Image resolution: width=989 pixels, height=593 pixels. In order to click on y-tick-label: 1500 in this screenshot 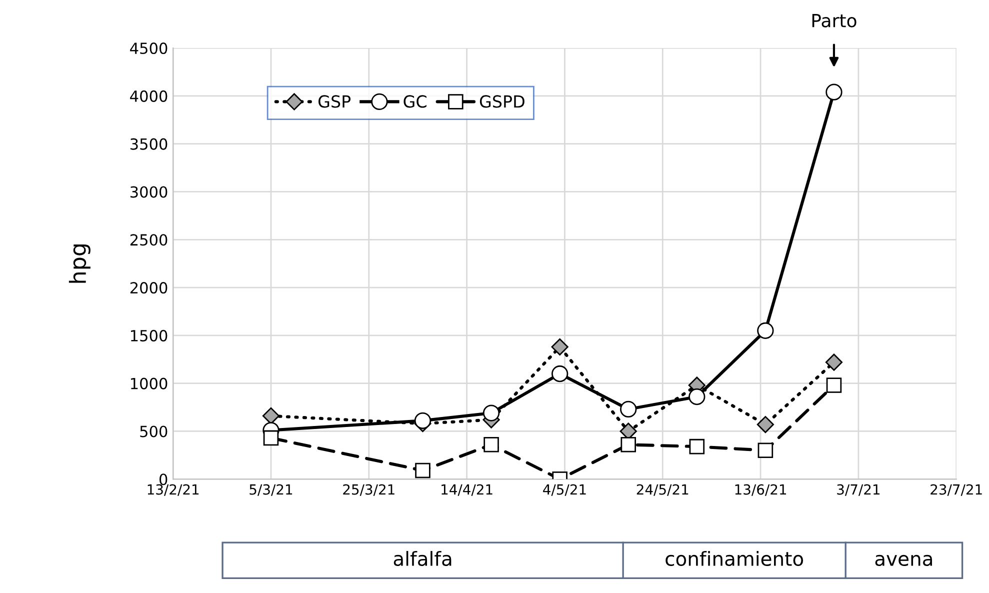, I will do `click(149, 336)`.